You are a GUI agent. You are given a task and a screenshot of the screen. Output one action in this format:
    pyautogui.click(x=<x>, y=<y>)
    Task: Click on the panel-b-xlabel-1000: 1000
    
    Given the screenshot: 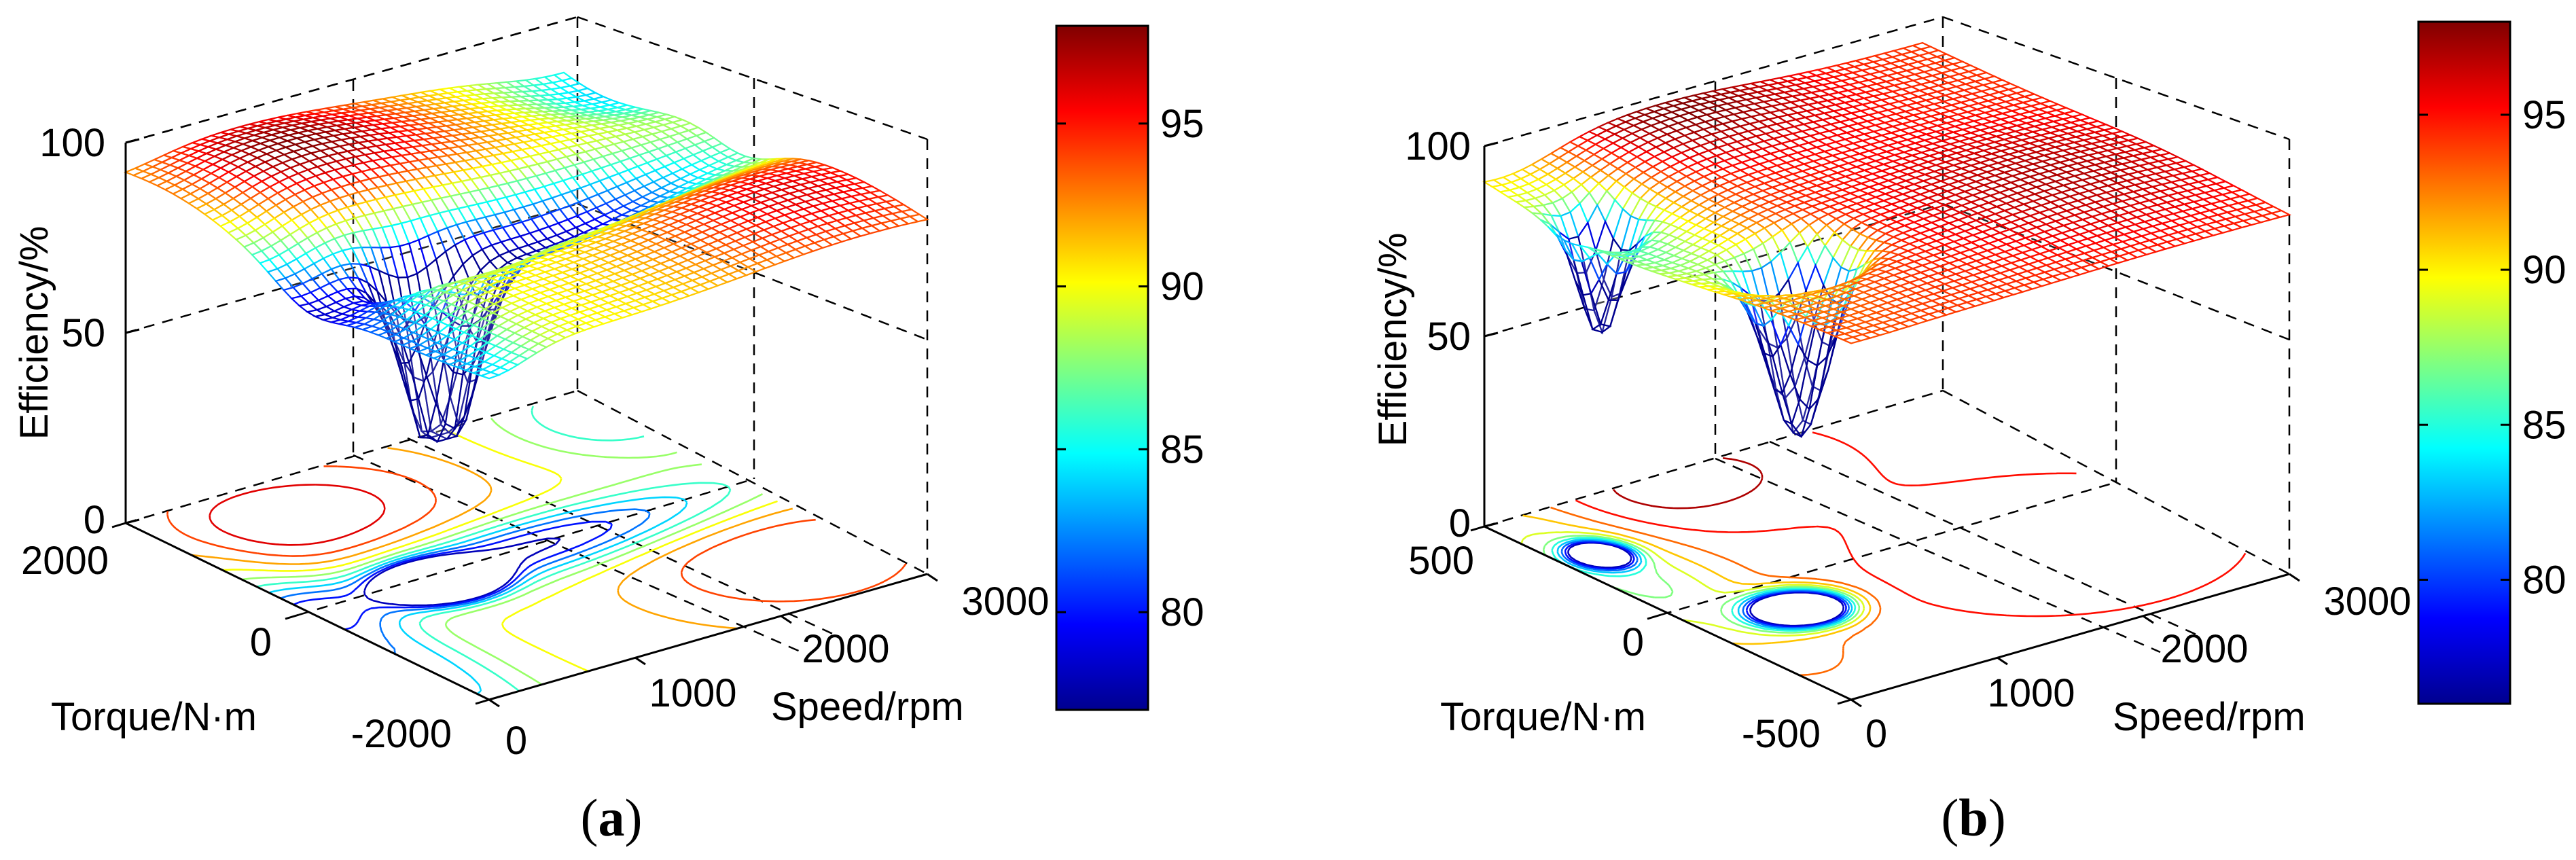 What is the action you would take?
    pyautogui.click(x=2031, y=693)
    